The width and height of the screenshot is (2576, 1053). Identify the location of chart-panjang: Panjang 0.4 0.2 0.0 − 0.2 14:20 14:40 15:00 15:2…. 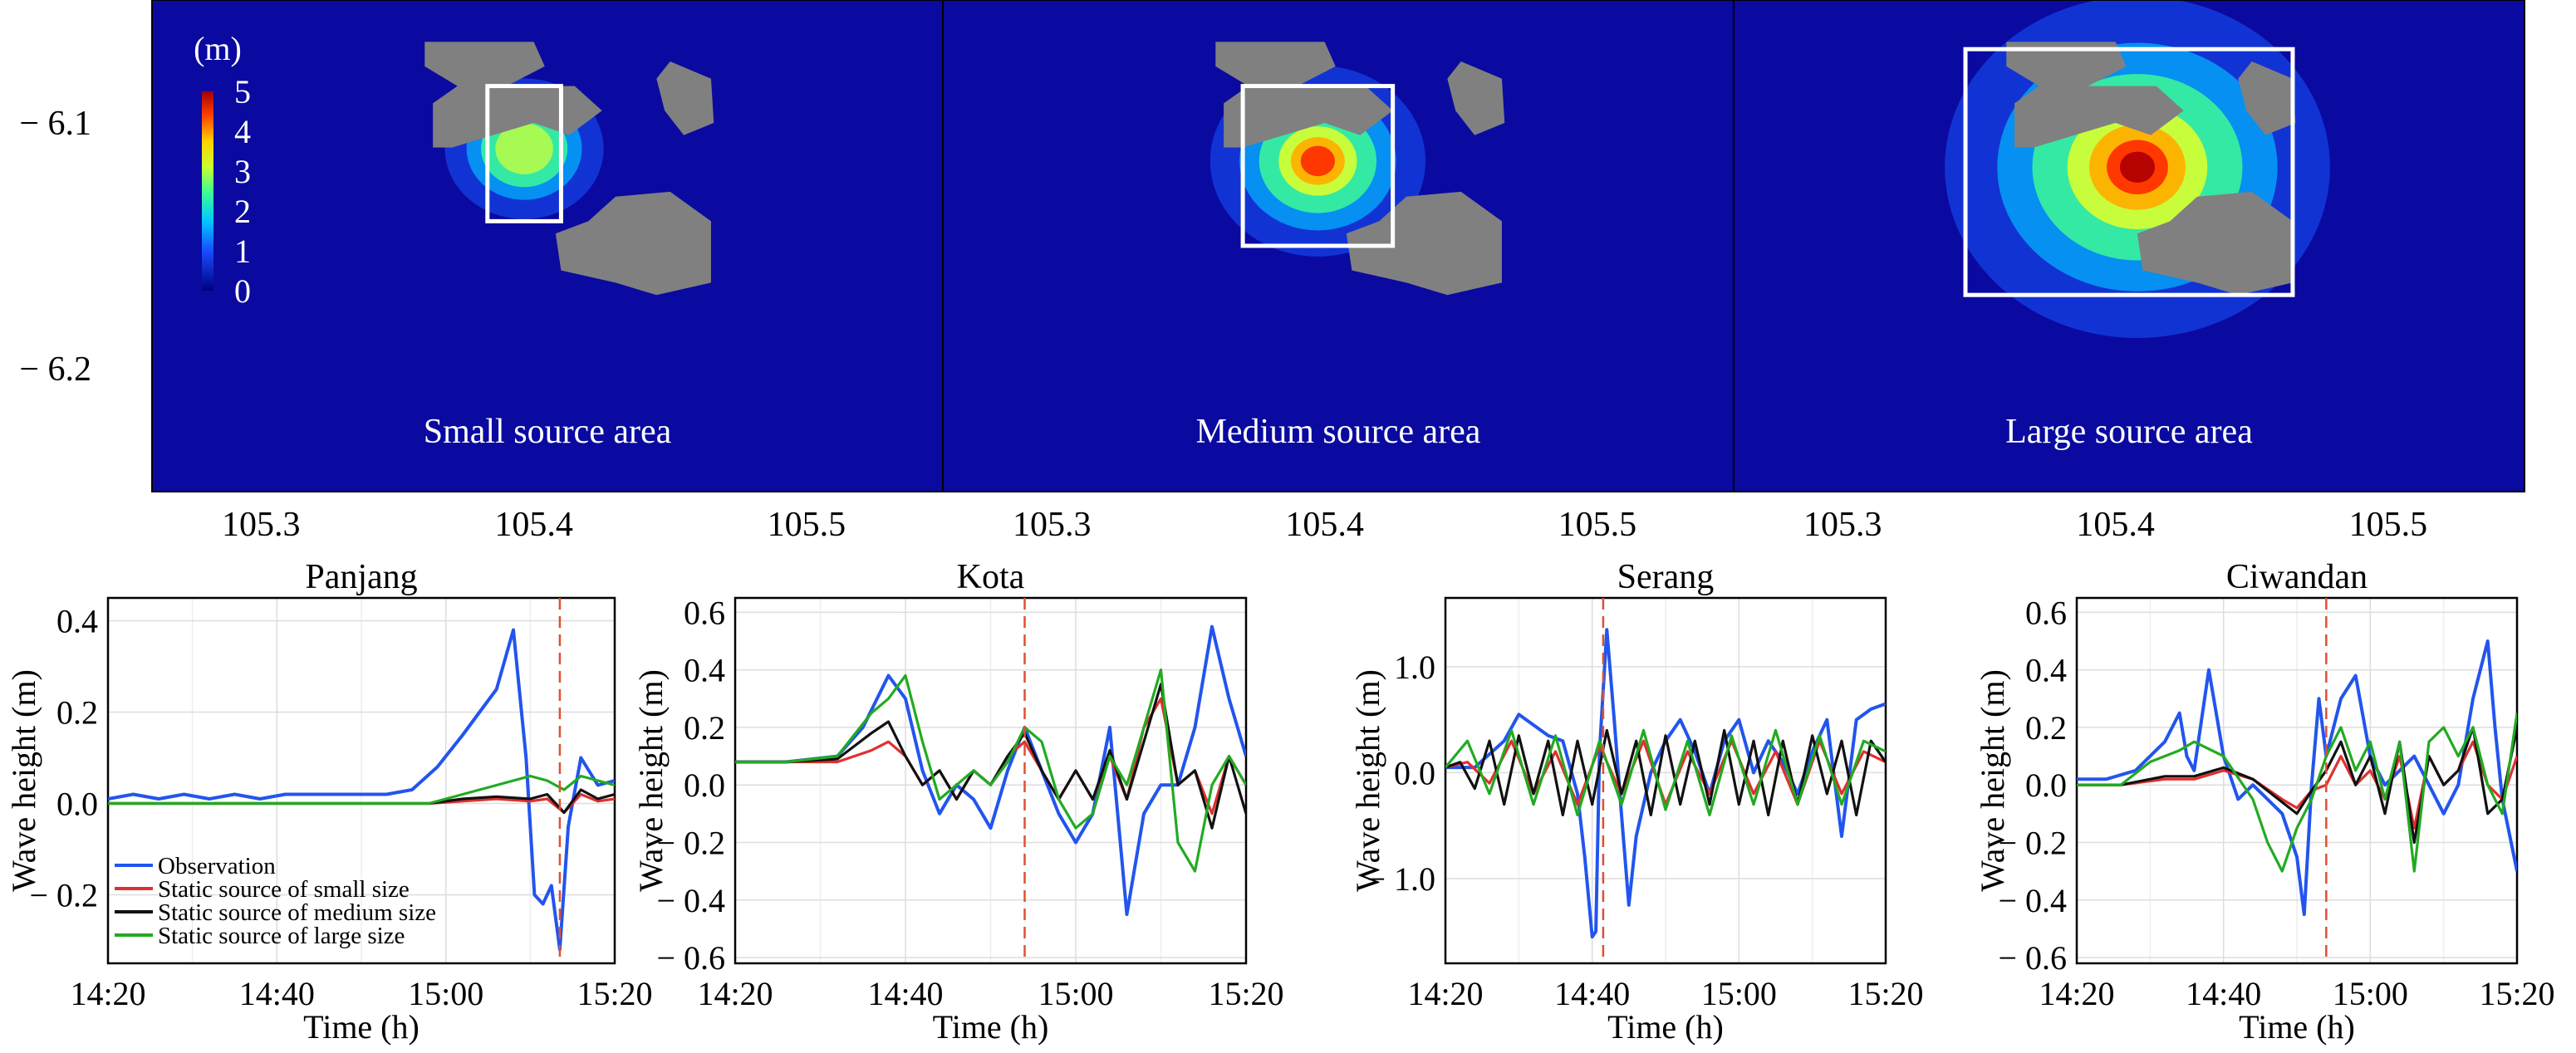
(329, 802).